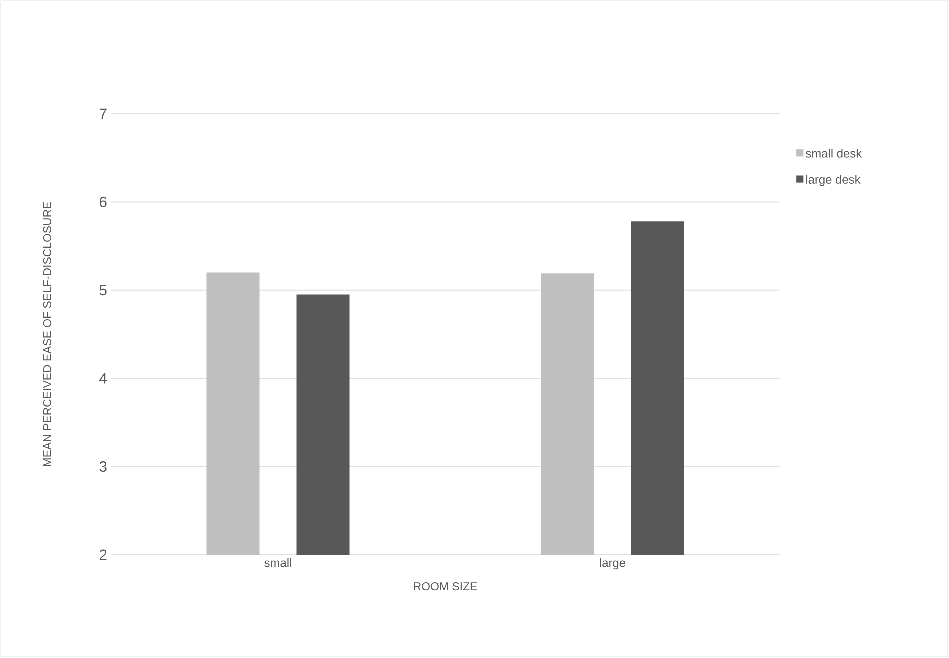 This screenshot has width=949, height=658. I want to click on y-tick-label: 6, so click(103, 202).